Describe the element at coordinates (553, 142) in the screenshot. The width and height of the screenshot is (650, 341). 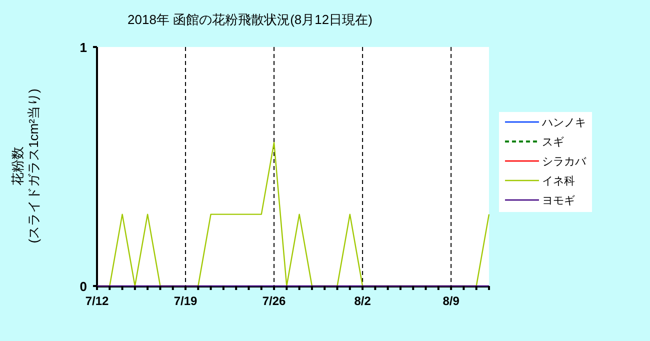
I see `legend-label: スギ` at that location.